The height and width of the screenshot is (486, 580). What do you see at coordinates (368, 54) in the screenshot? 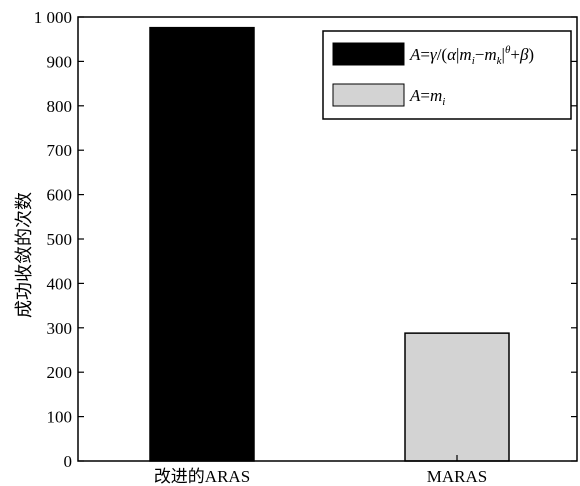
I see `legend-swatch-improved-aras` at bounding box center [368, 54].